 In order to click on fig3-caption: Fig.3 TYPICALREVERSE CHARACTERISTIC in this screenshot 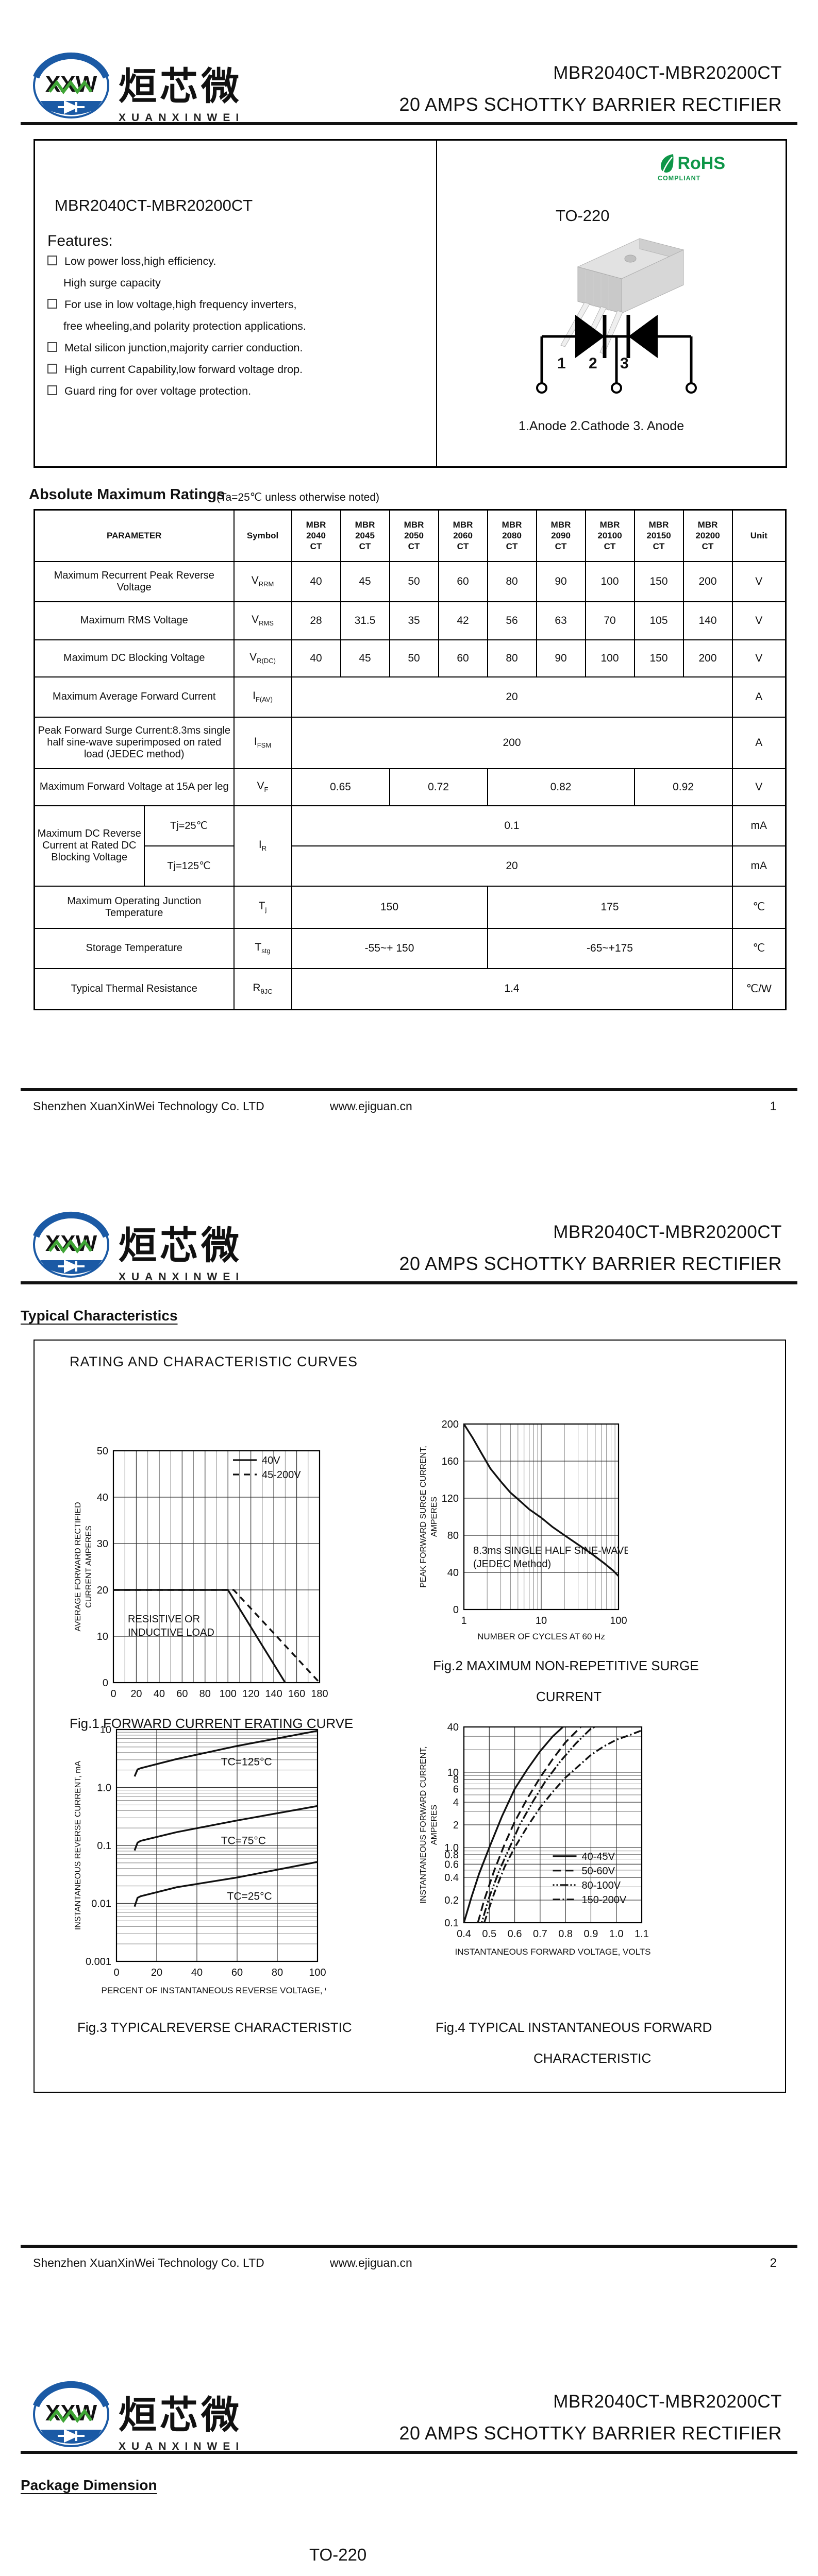, I will do `click(214, 2027)`.